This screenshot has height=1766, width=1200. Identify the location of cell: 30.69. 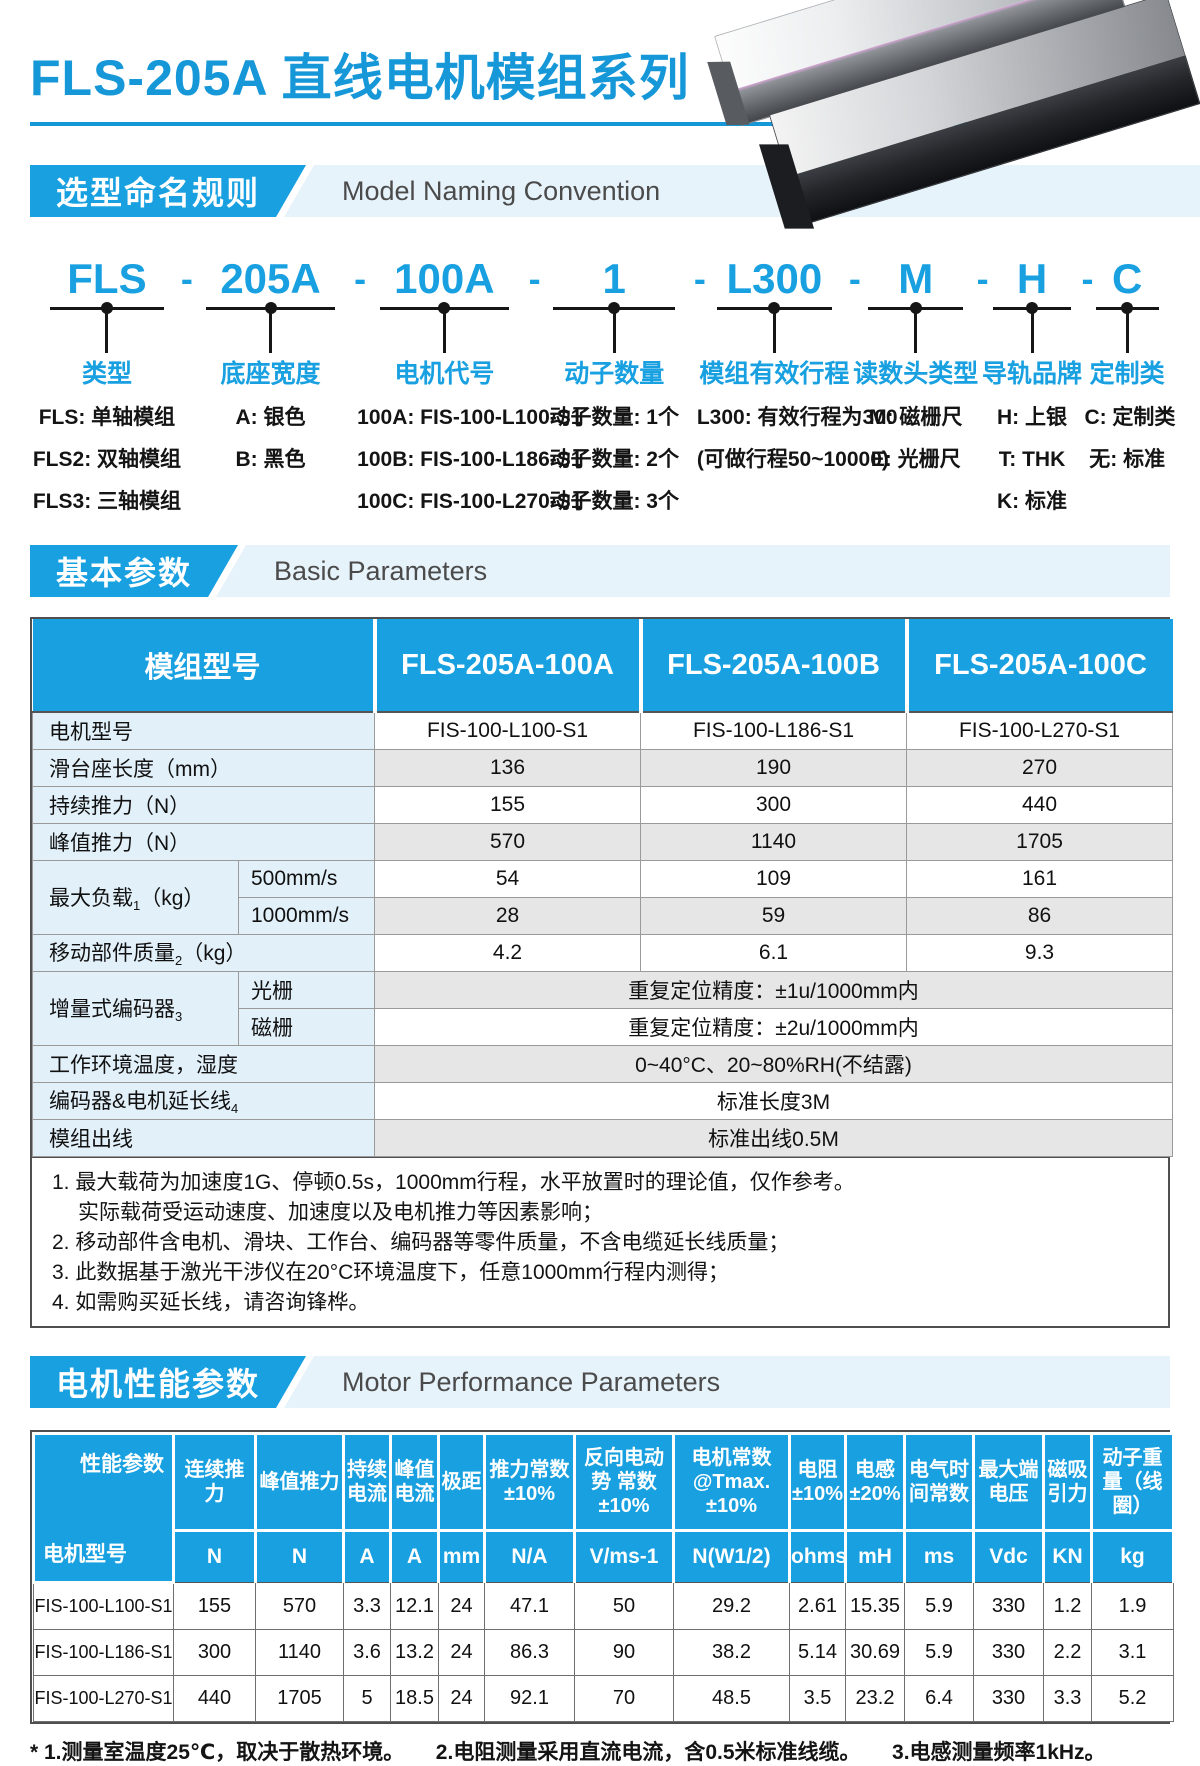
(875, 1652).